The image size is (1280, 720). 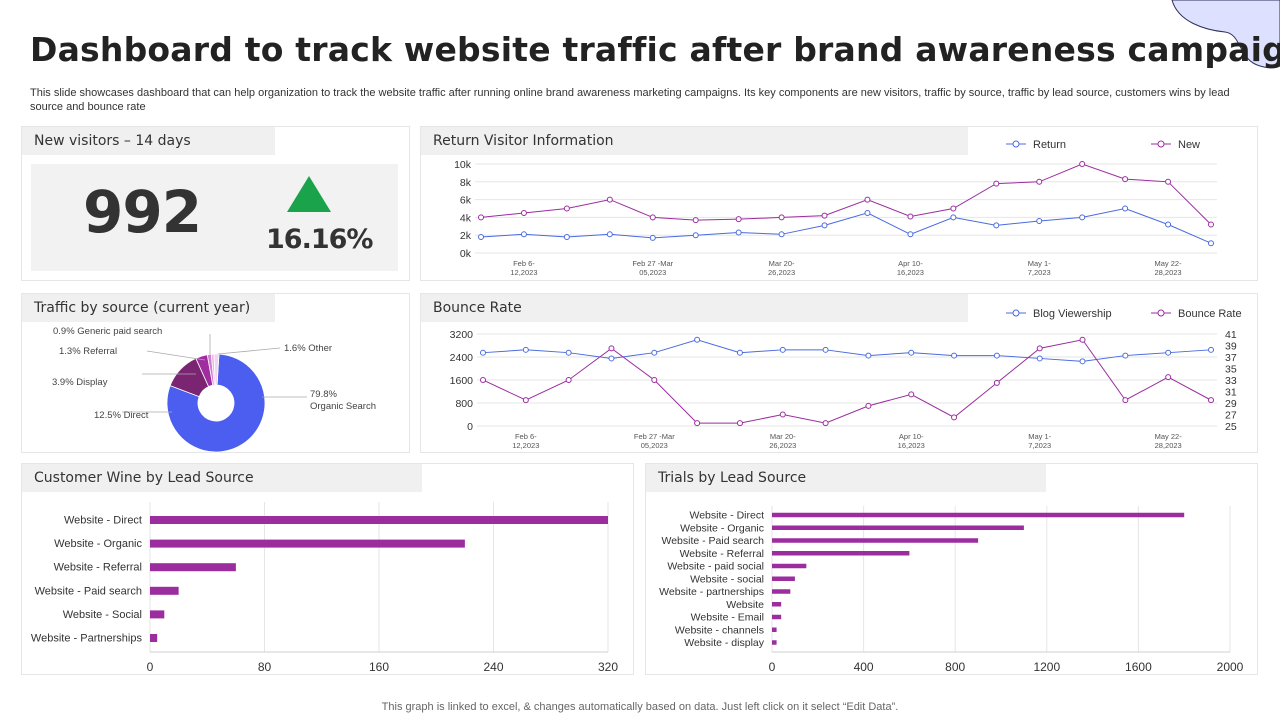 I want to click on x-tick-label: 80, so click(x=265, y=667).